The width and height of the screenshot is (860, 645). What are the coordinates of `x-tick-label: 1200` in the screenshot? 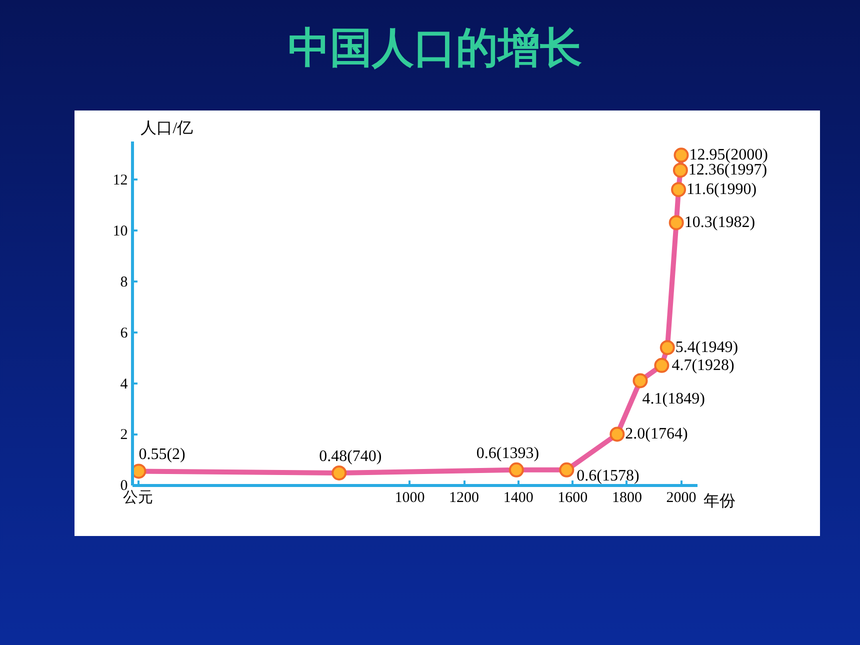 It's located at (464, 498).